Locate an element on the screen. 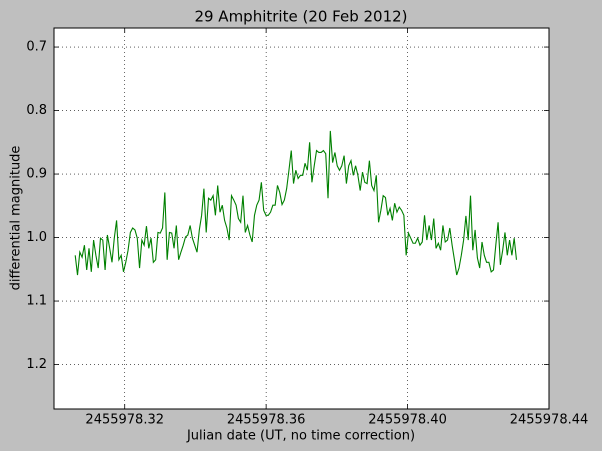 The height and width of the screenshot is (451, 602). y-axis-label: differential magnitude is located at coordinates (16, 218).